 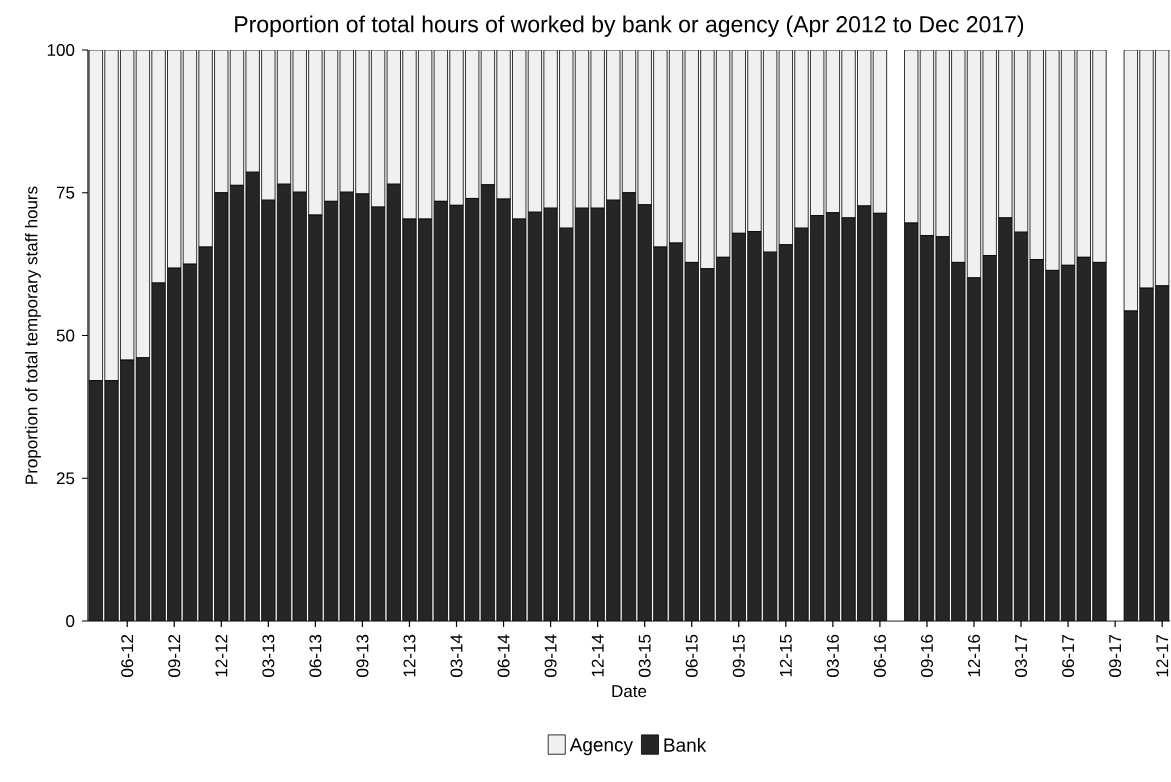 What do you see at coordinates (315, 655) in the screenshot?
I see `x-tick-label: 06-13` at bounding box center [315, 655].